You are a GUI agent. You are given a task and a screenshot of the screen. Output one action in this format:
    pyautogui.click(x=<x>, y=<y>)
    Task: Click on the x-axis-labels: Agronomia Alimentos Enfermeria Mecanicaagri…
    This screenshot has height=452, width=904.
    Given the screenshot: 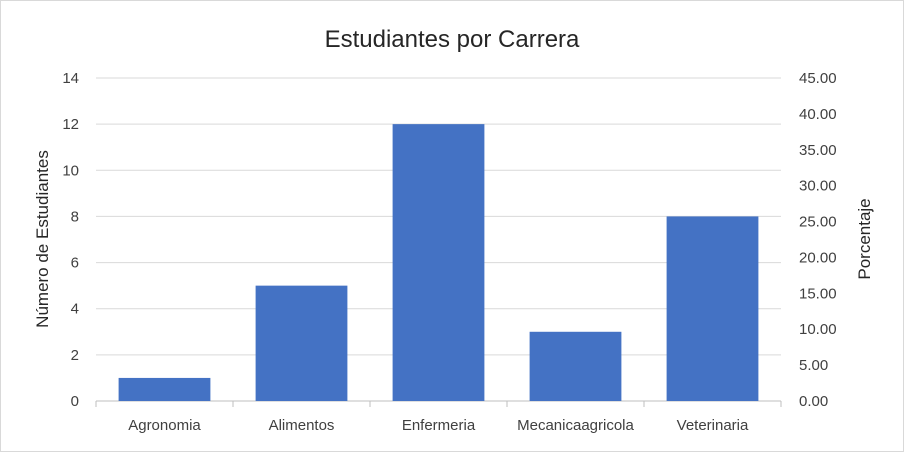 What is the action you would take?
    pyautogui.click(x=438, y=425)
    